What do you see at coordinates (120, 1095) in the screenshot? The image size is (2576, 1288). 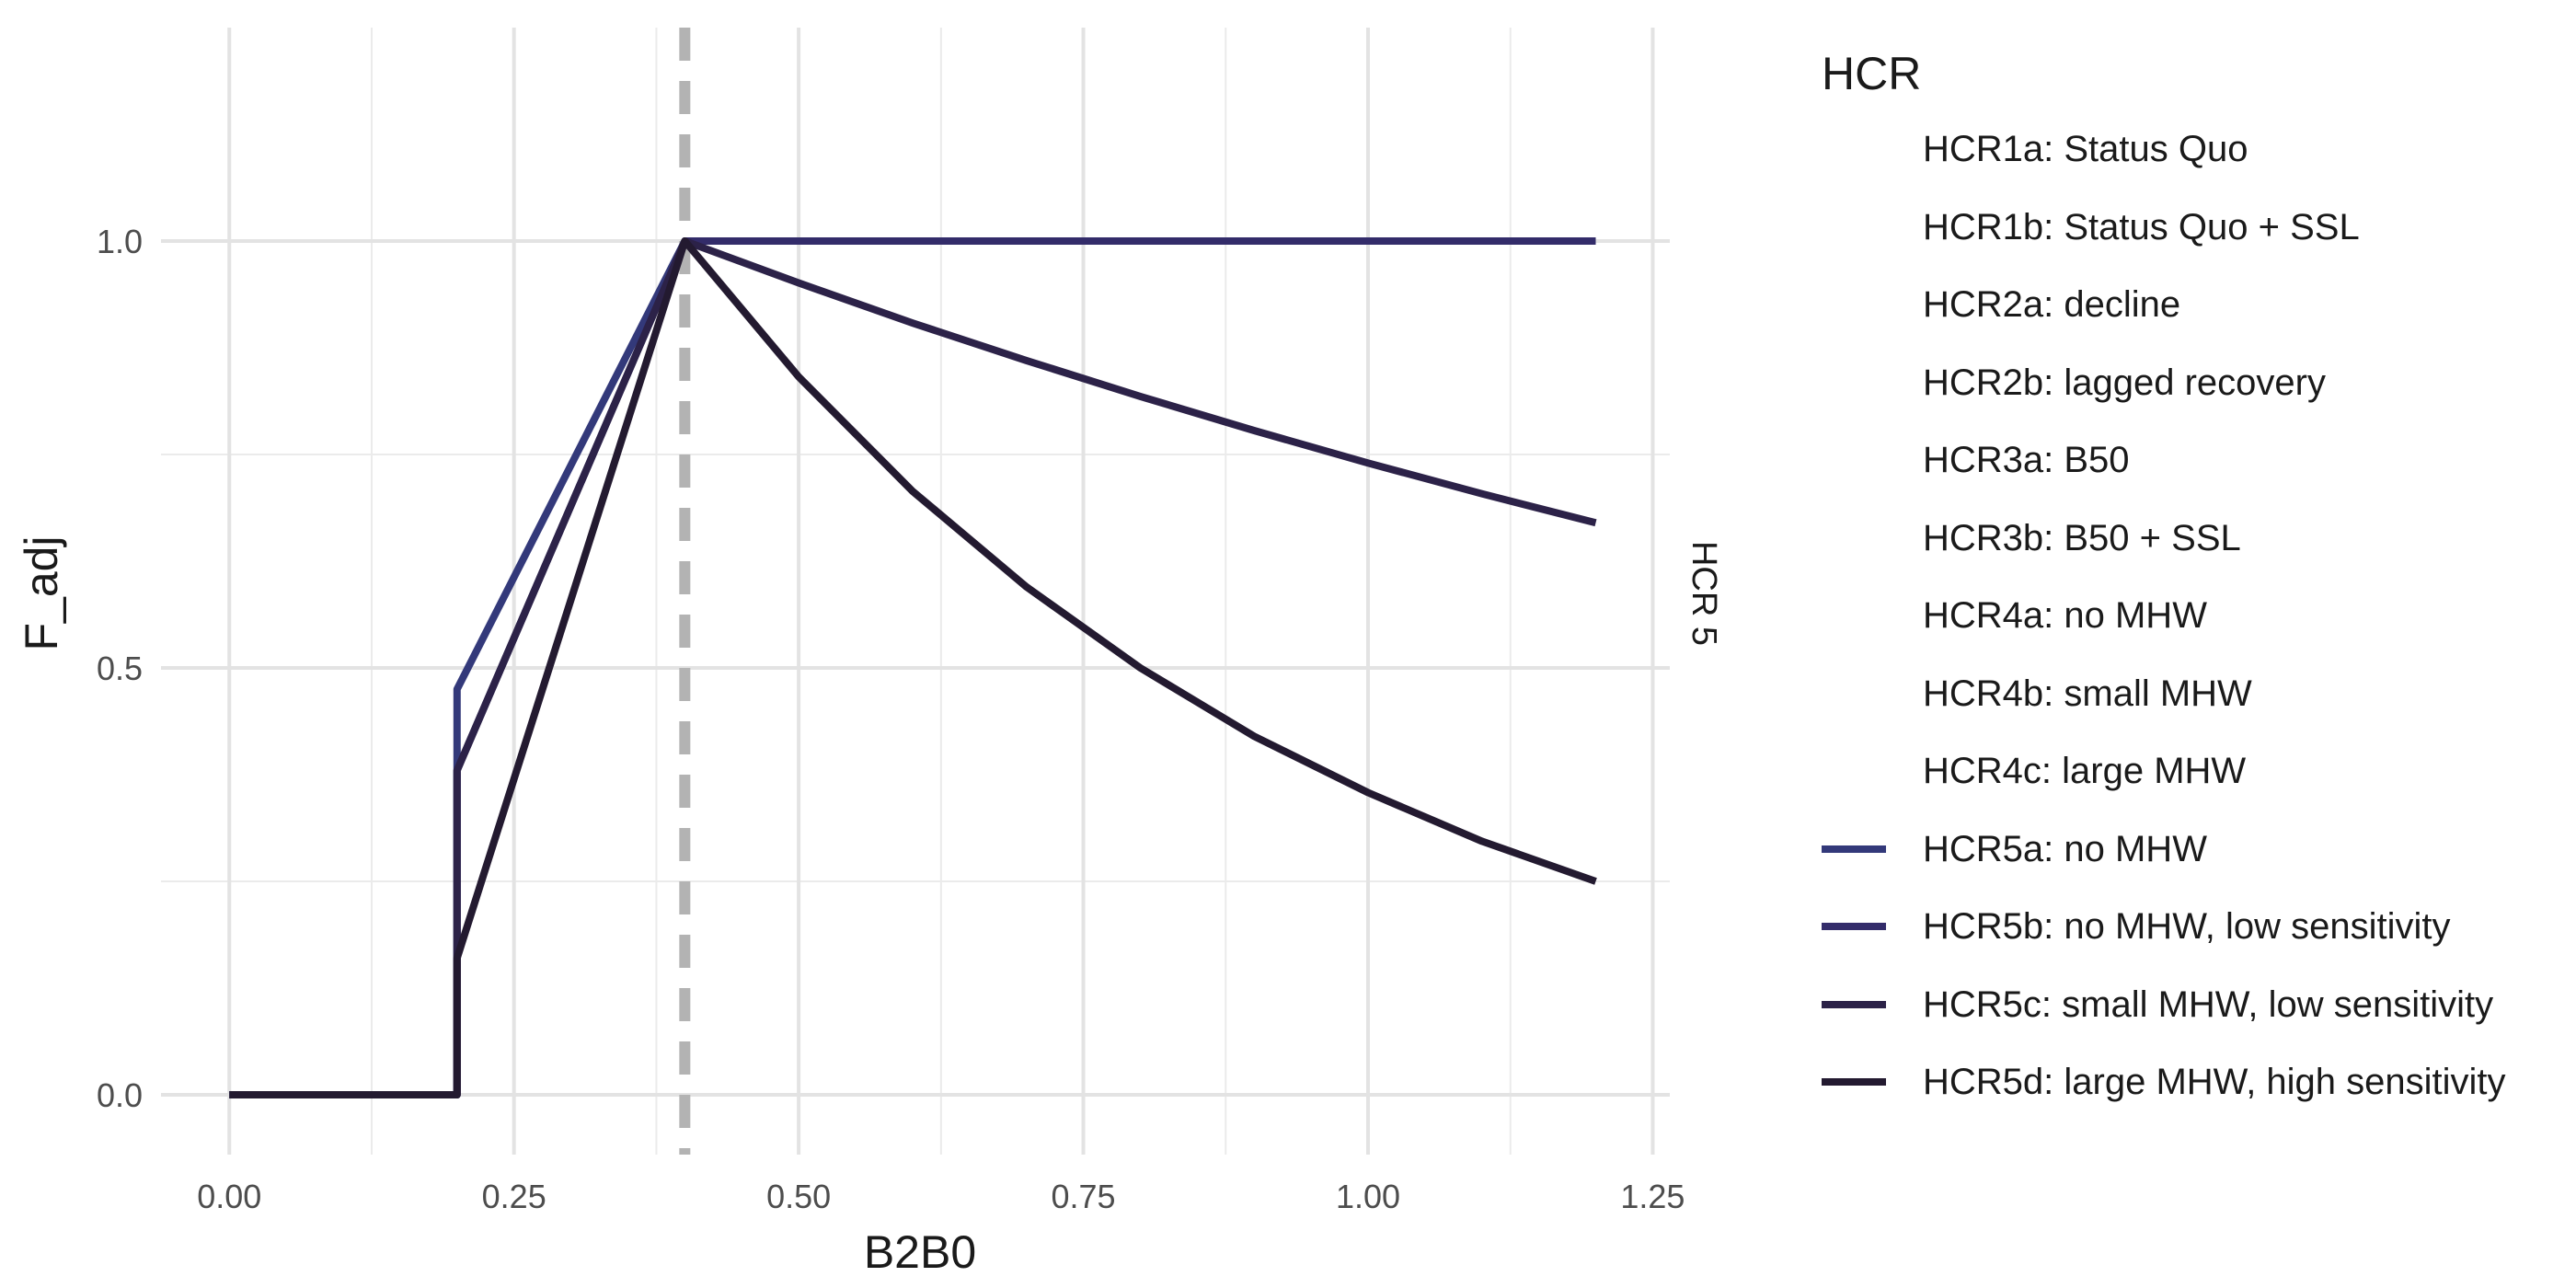 I see `y-tick-label: 0.0` at bounding box center [120, 1095].